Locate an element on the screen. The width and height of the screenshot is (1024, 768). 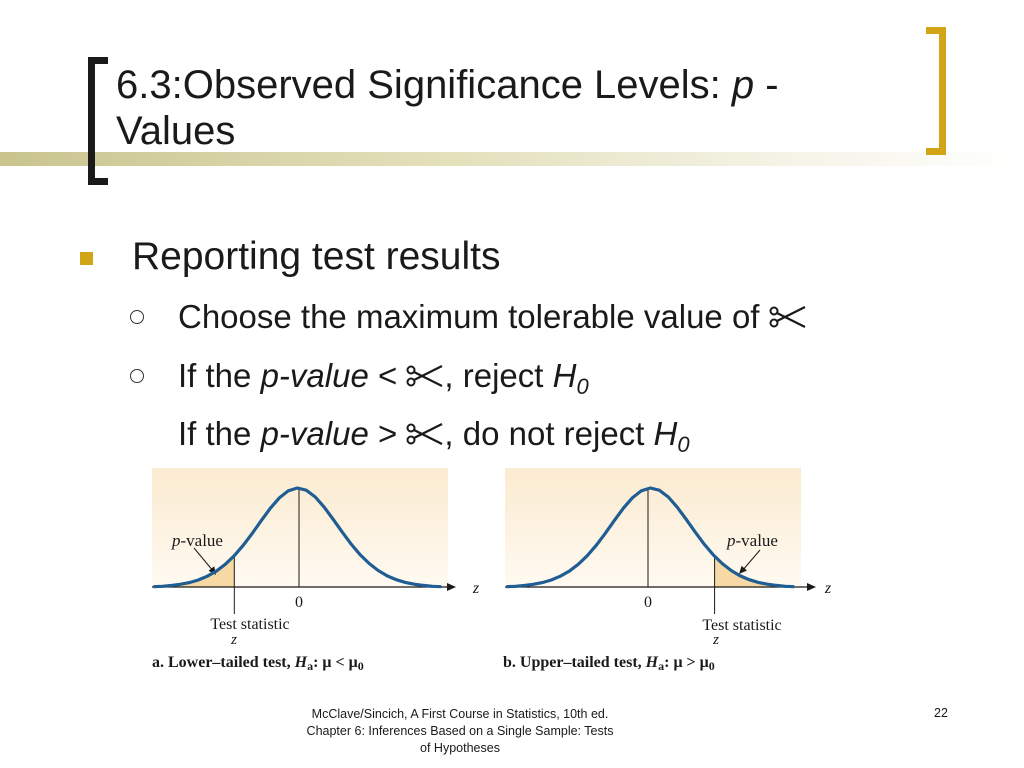
test-statistic-label: Test statistic is located at coordinates (249, 624).